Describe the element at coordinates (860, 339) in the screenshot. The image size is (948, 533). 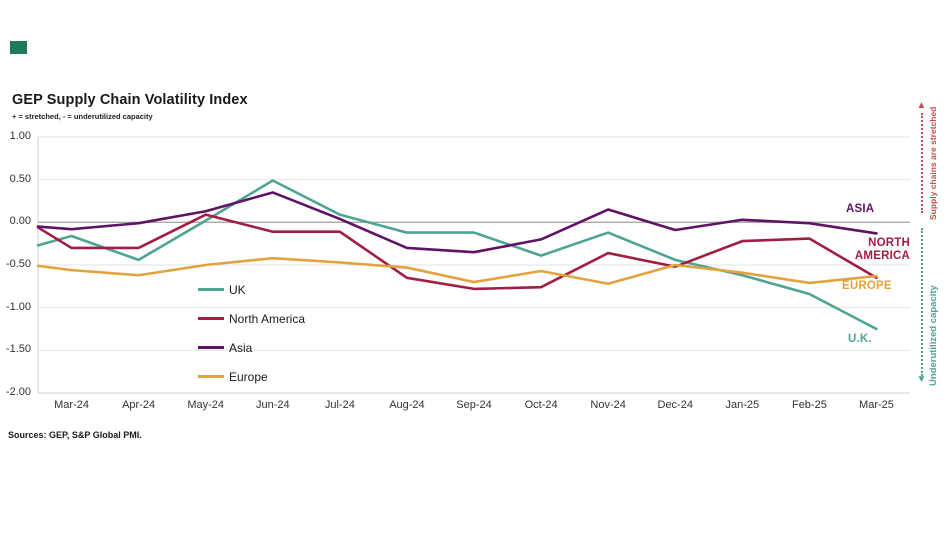
I see `series-end-label-uk: U.K.` at that location.